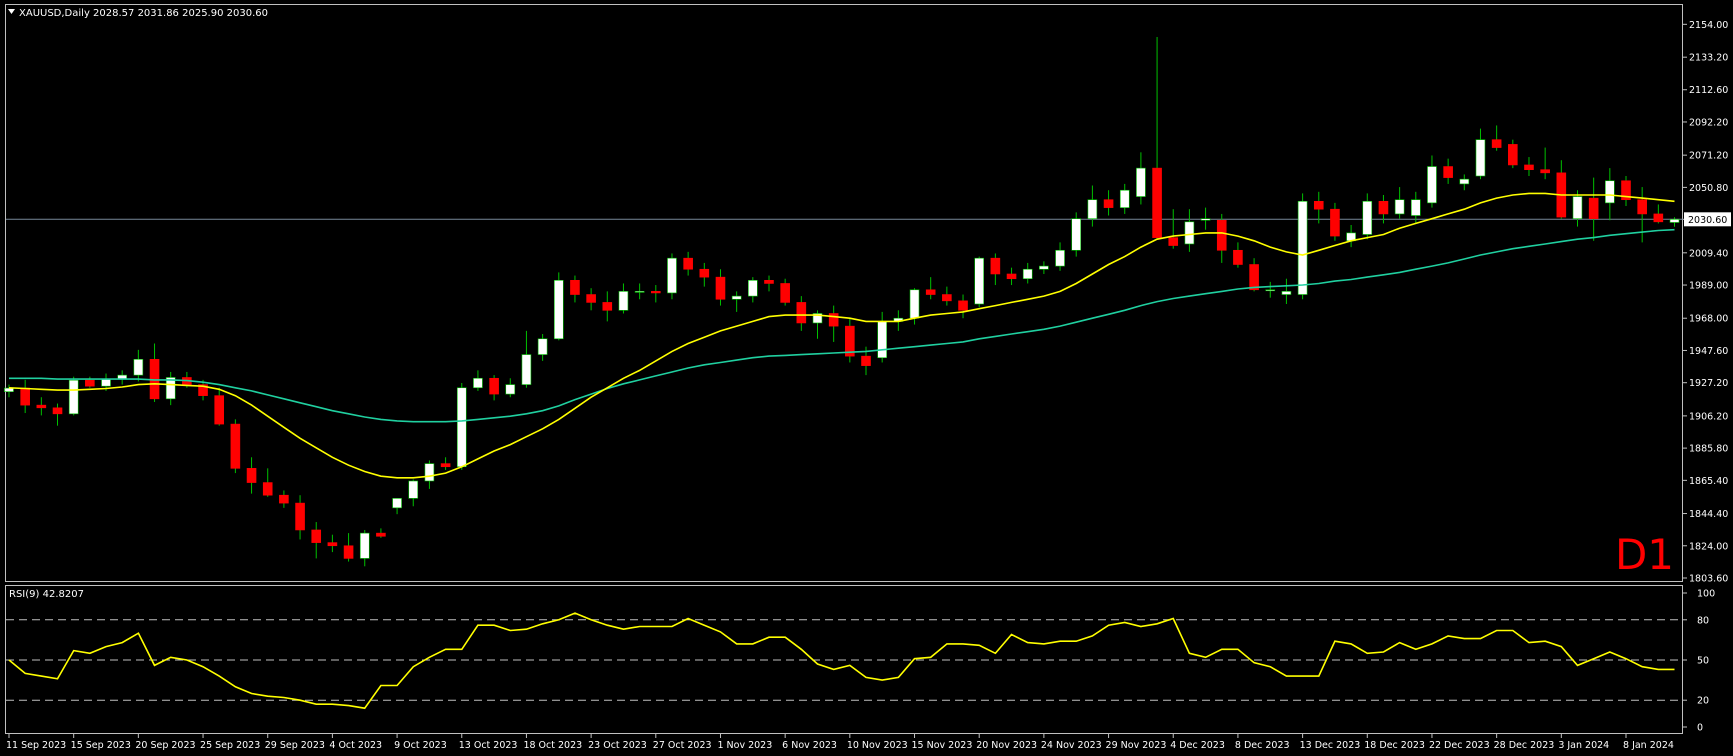  I want to click on rsi-tick-label: 50, so click(1703, 661).